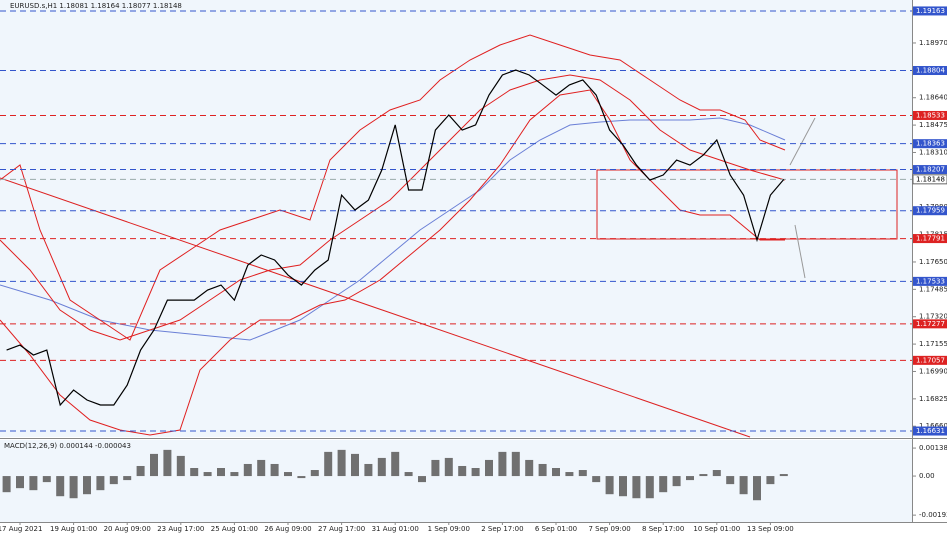 The image size is (947, 535). What do you see at coordinates (930, 431) in the screenshot?
I see `level-label: 1.16631` at bounding box center [930, 431].